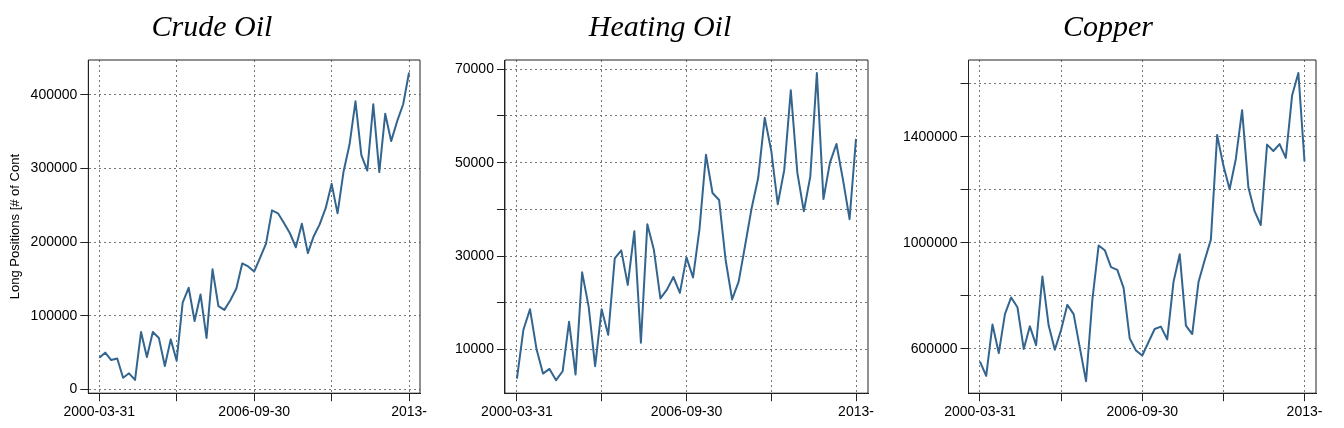 The image size is (1344, 428). What do you see at coordinates (54, 93) in the screenshot?
I see `y-tick-label: 400000` at bounding box center [54, 93].